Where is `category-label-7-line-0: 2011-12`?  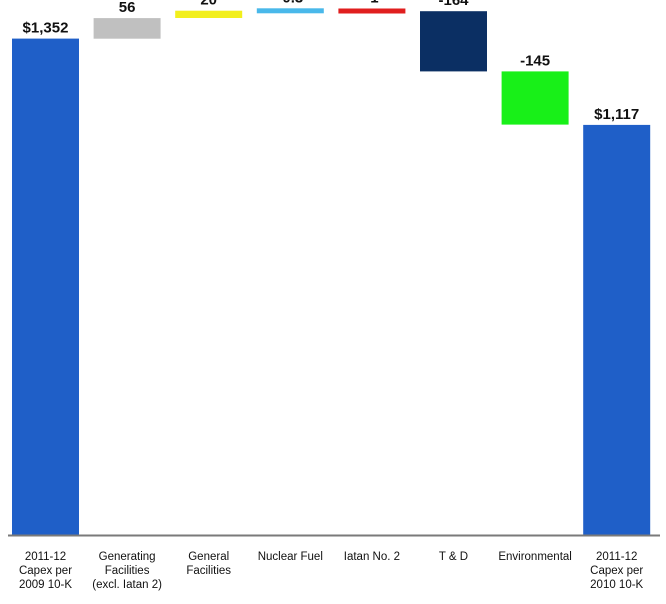
category-label-7-line-0: 2011-12 is located at coordinates (616, 557).